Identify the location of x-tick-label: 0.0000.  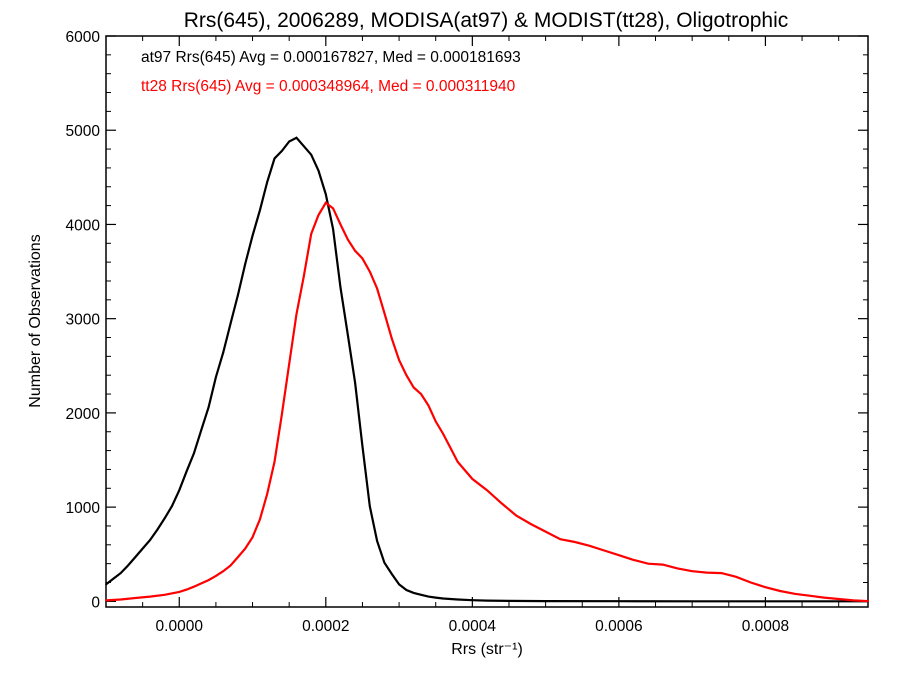
(180, 626).